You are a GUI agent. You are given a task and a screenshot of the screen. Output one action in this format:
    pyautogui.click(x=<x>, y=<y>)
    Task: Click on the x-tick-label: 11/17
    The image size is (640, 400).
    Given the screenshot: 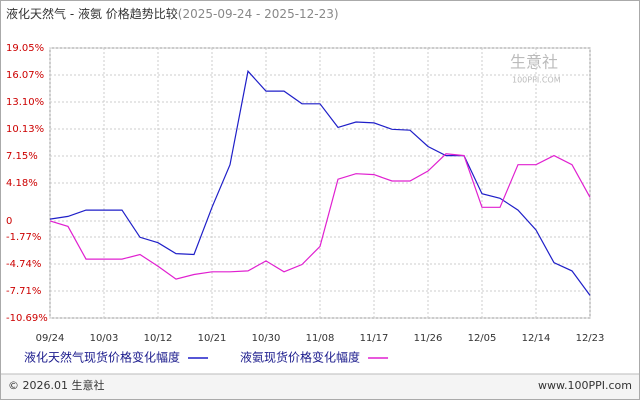 What is the action you would take?
    pyautogui.click(x=374, y=338)
    